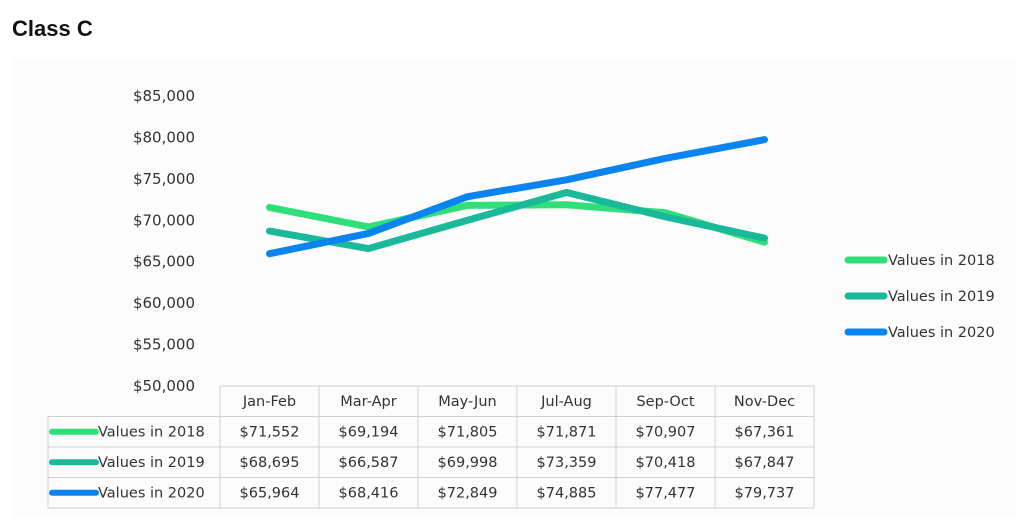 This screenshot has height=531, width=1024. What do you see at coordinates (164, 220) in the screenshot?
I see `y-tick-label: $70,000` at bounding box center [164, 220].